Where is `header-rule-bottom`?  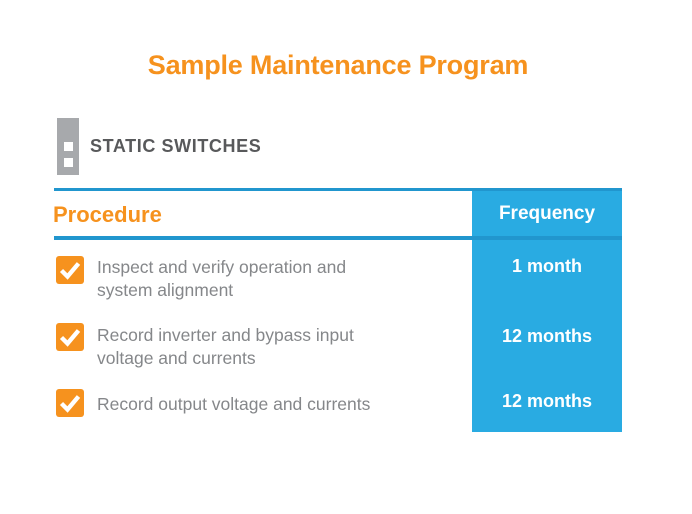 header-rule-bottom is located at coordinates (338, 238).